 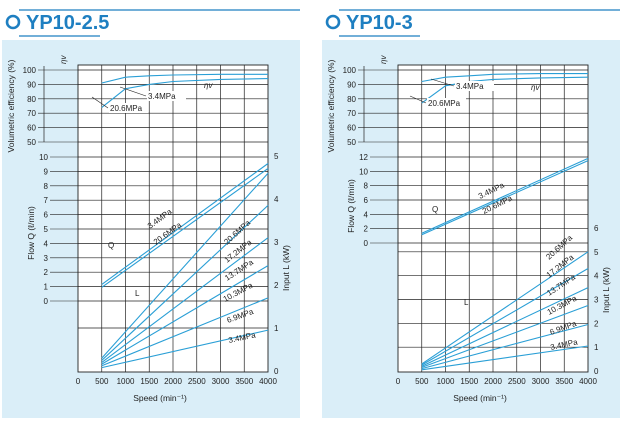 I want to click on power-tick-label: 6, so click(x=596, y=228).